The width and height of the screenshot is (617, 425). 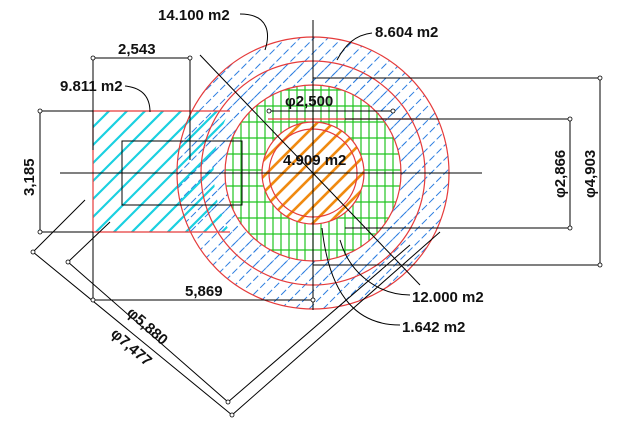 I want to click on dim-inner-diameter: φ2,500, so click(x=309, y=101).